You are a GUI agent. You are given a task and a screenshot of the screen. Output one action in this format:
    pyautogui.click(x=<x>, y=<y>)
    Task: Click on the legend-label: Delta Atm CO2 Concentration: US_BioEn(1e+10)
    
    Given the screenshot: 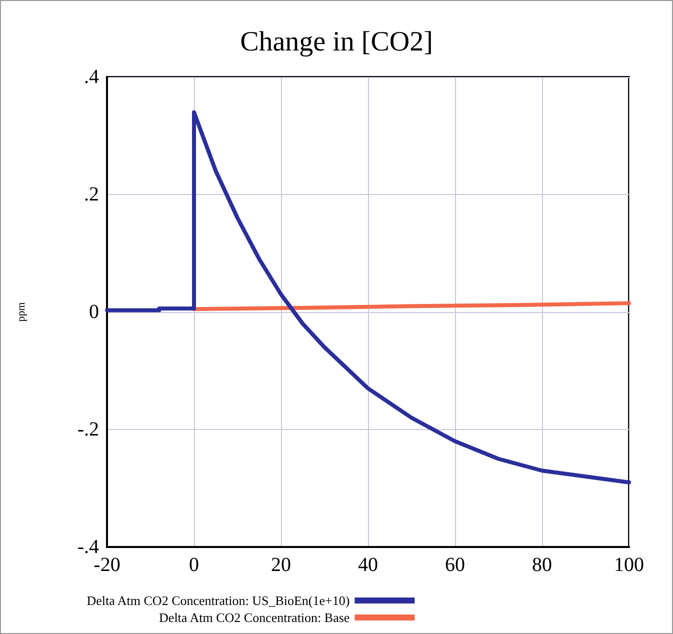 What is the action you would take?
    pyautogui.click(x=218, y=600)
    